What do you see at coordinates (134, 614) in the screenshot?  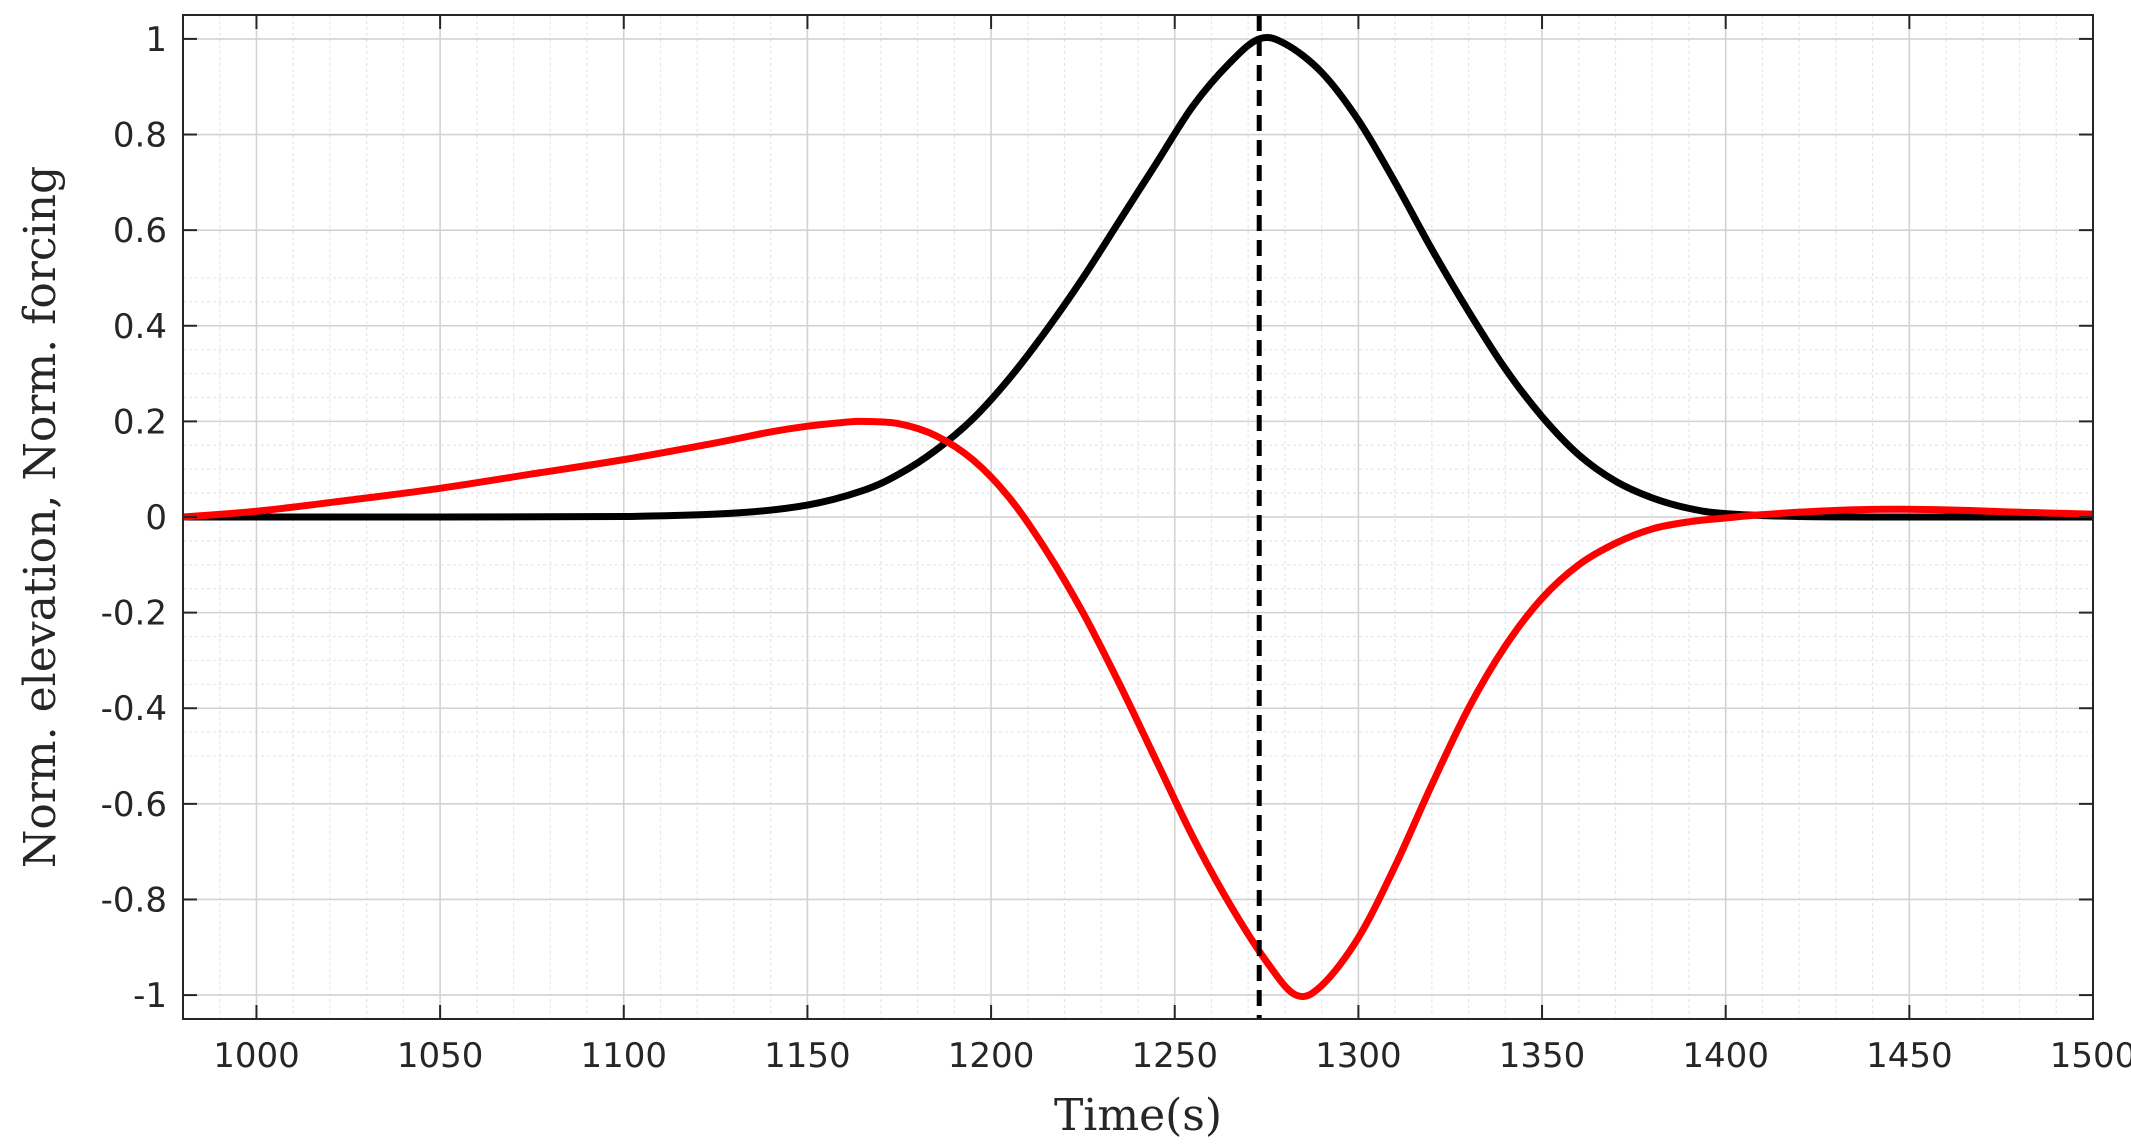 I see `y-tick-label: -0.2` at bounding box center [134, 614].